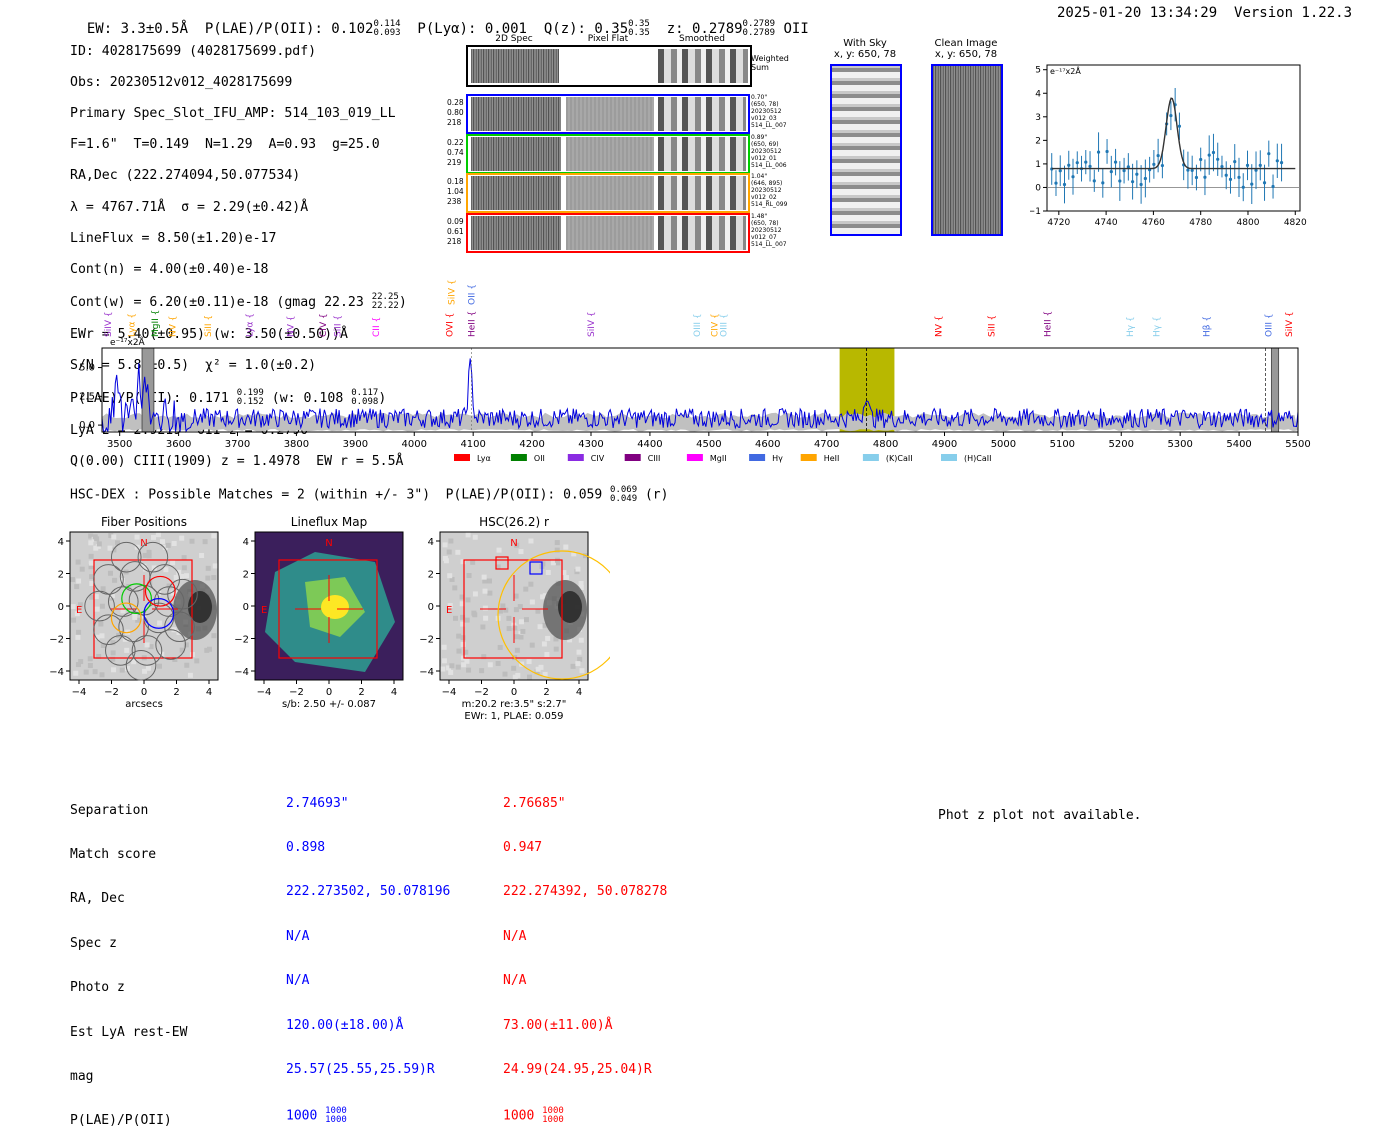 This screenshot has width=1400, height=1144. Describe the element at coordinates (455, 112) in the screenshot. I see `row-0-left-label: 0.28 0.80 218` at that location.